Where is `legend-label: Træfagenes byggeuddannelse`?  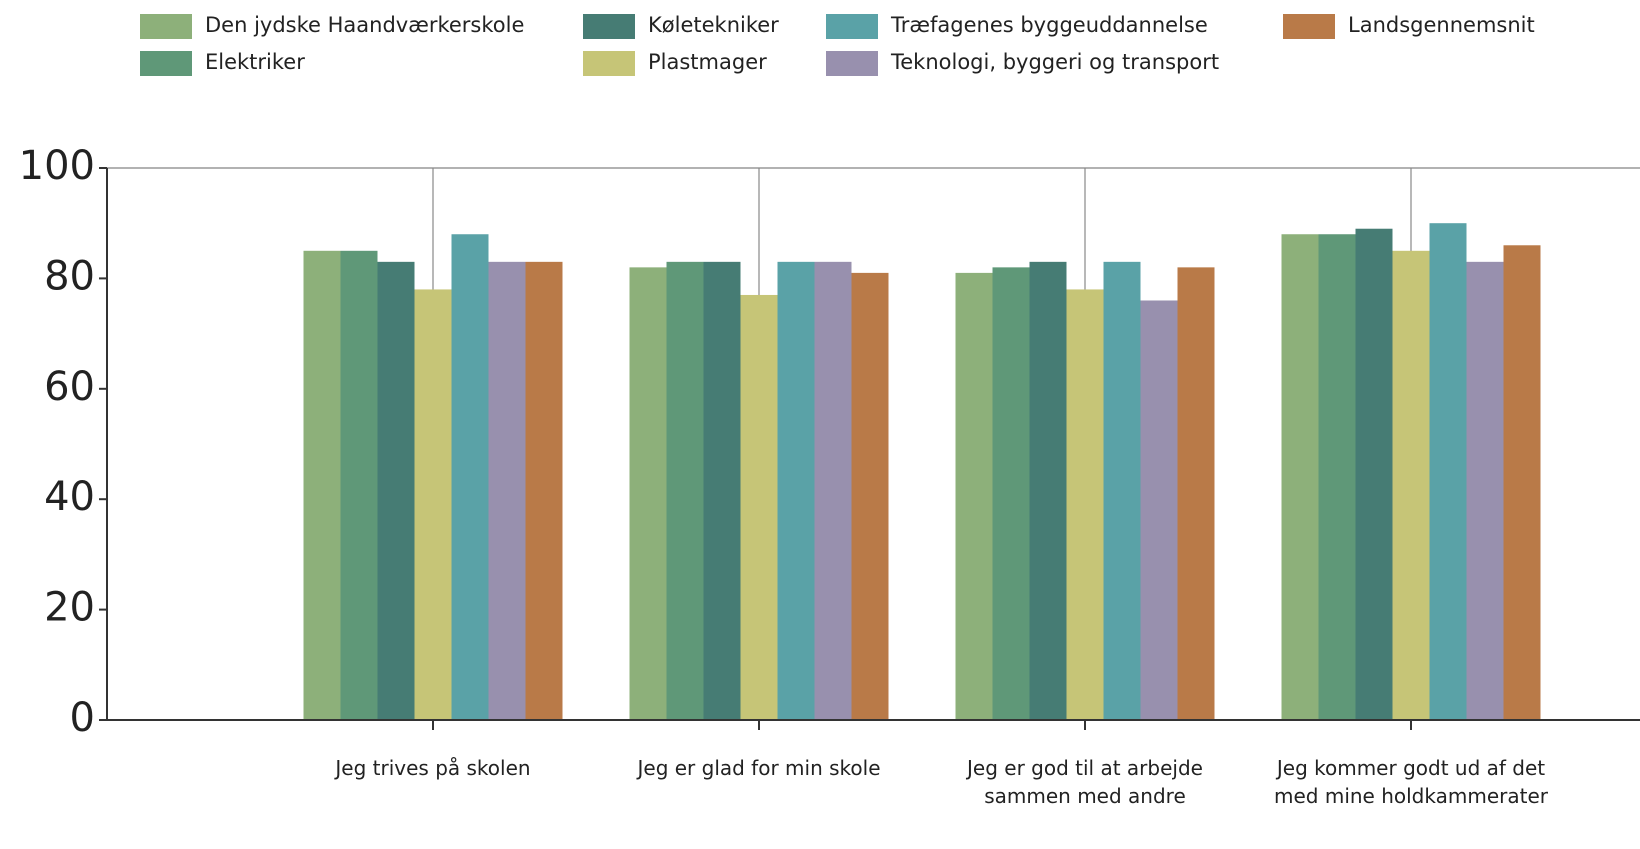
legend-label: Træfagenes byggeuddannelse is located at coordinates (1049, 25).